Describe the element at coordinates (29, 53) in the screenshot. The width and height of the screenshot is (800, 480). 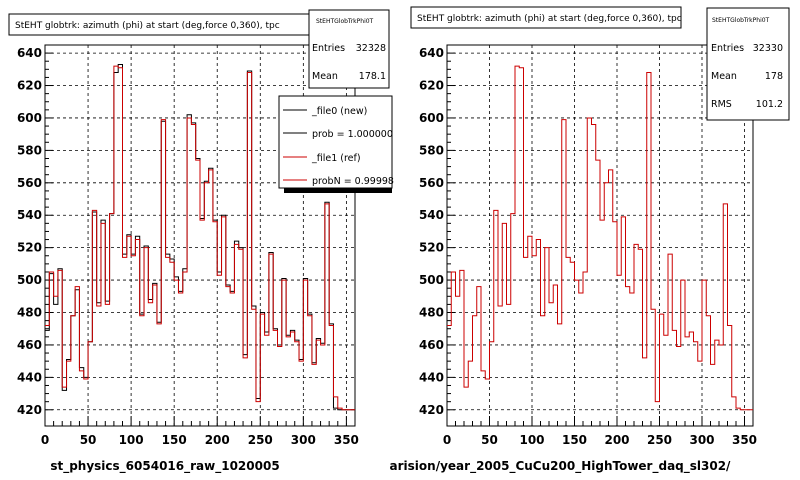
I see `left-ytick-label-640: 640` at that location.